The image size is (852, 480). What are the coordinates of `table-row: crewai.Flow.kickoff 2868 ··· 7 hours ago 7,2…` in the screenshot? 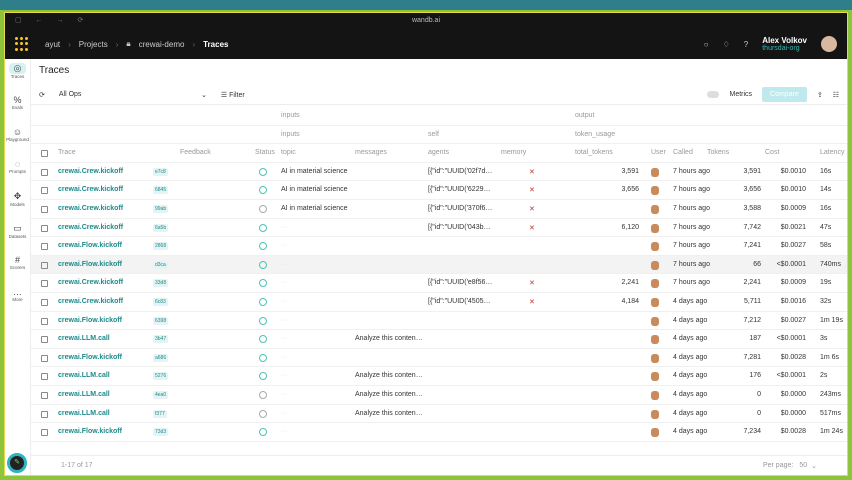 It's located at (439, 246).